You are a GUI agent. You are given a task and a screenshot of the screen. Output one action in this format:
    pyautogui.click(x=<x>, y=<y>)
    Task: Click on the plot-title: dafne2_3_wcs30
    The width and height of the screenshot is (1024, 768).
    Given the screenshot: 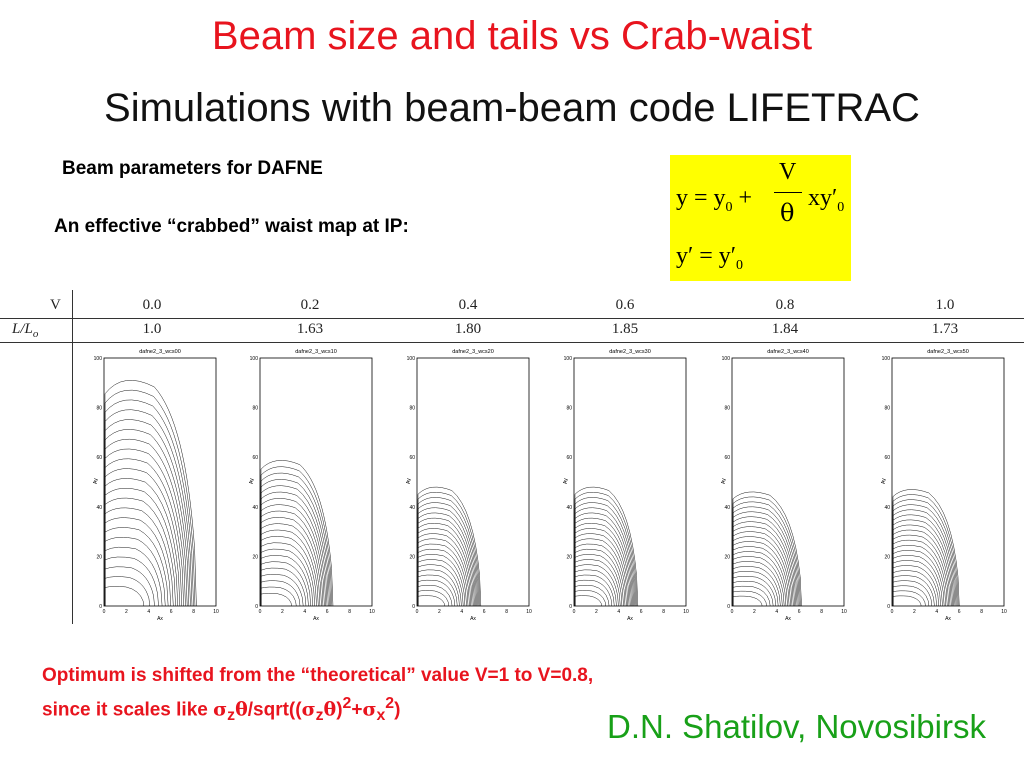 What is the action you would take?
    pyautogui.click(x=630, y=352)
    